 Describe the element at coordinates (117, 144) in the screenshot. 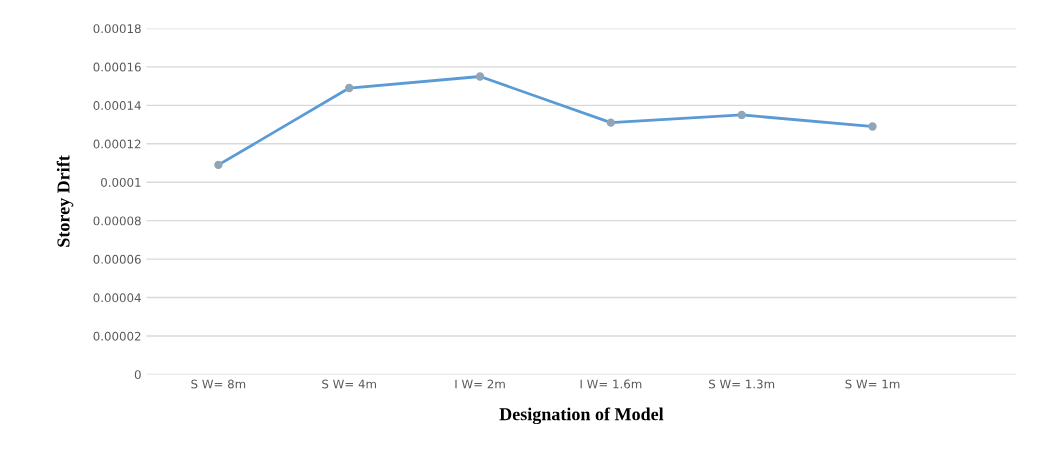

I see `y-tick-label: 0.00012` at that location.